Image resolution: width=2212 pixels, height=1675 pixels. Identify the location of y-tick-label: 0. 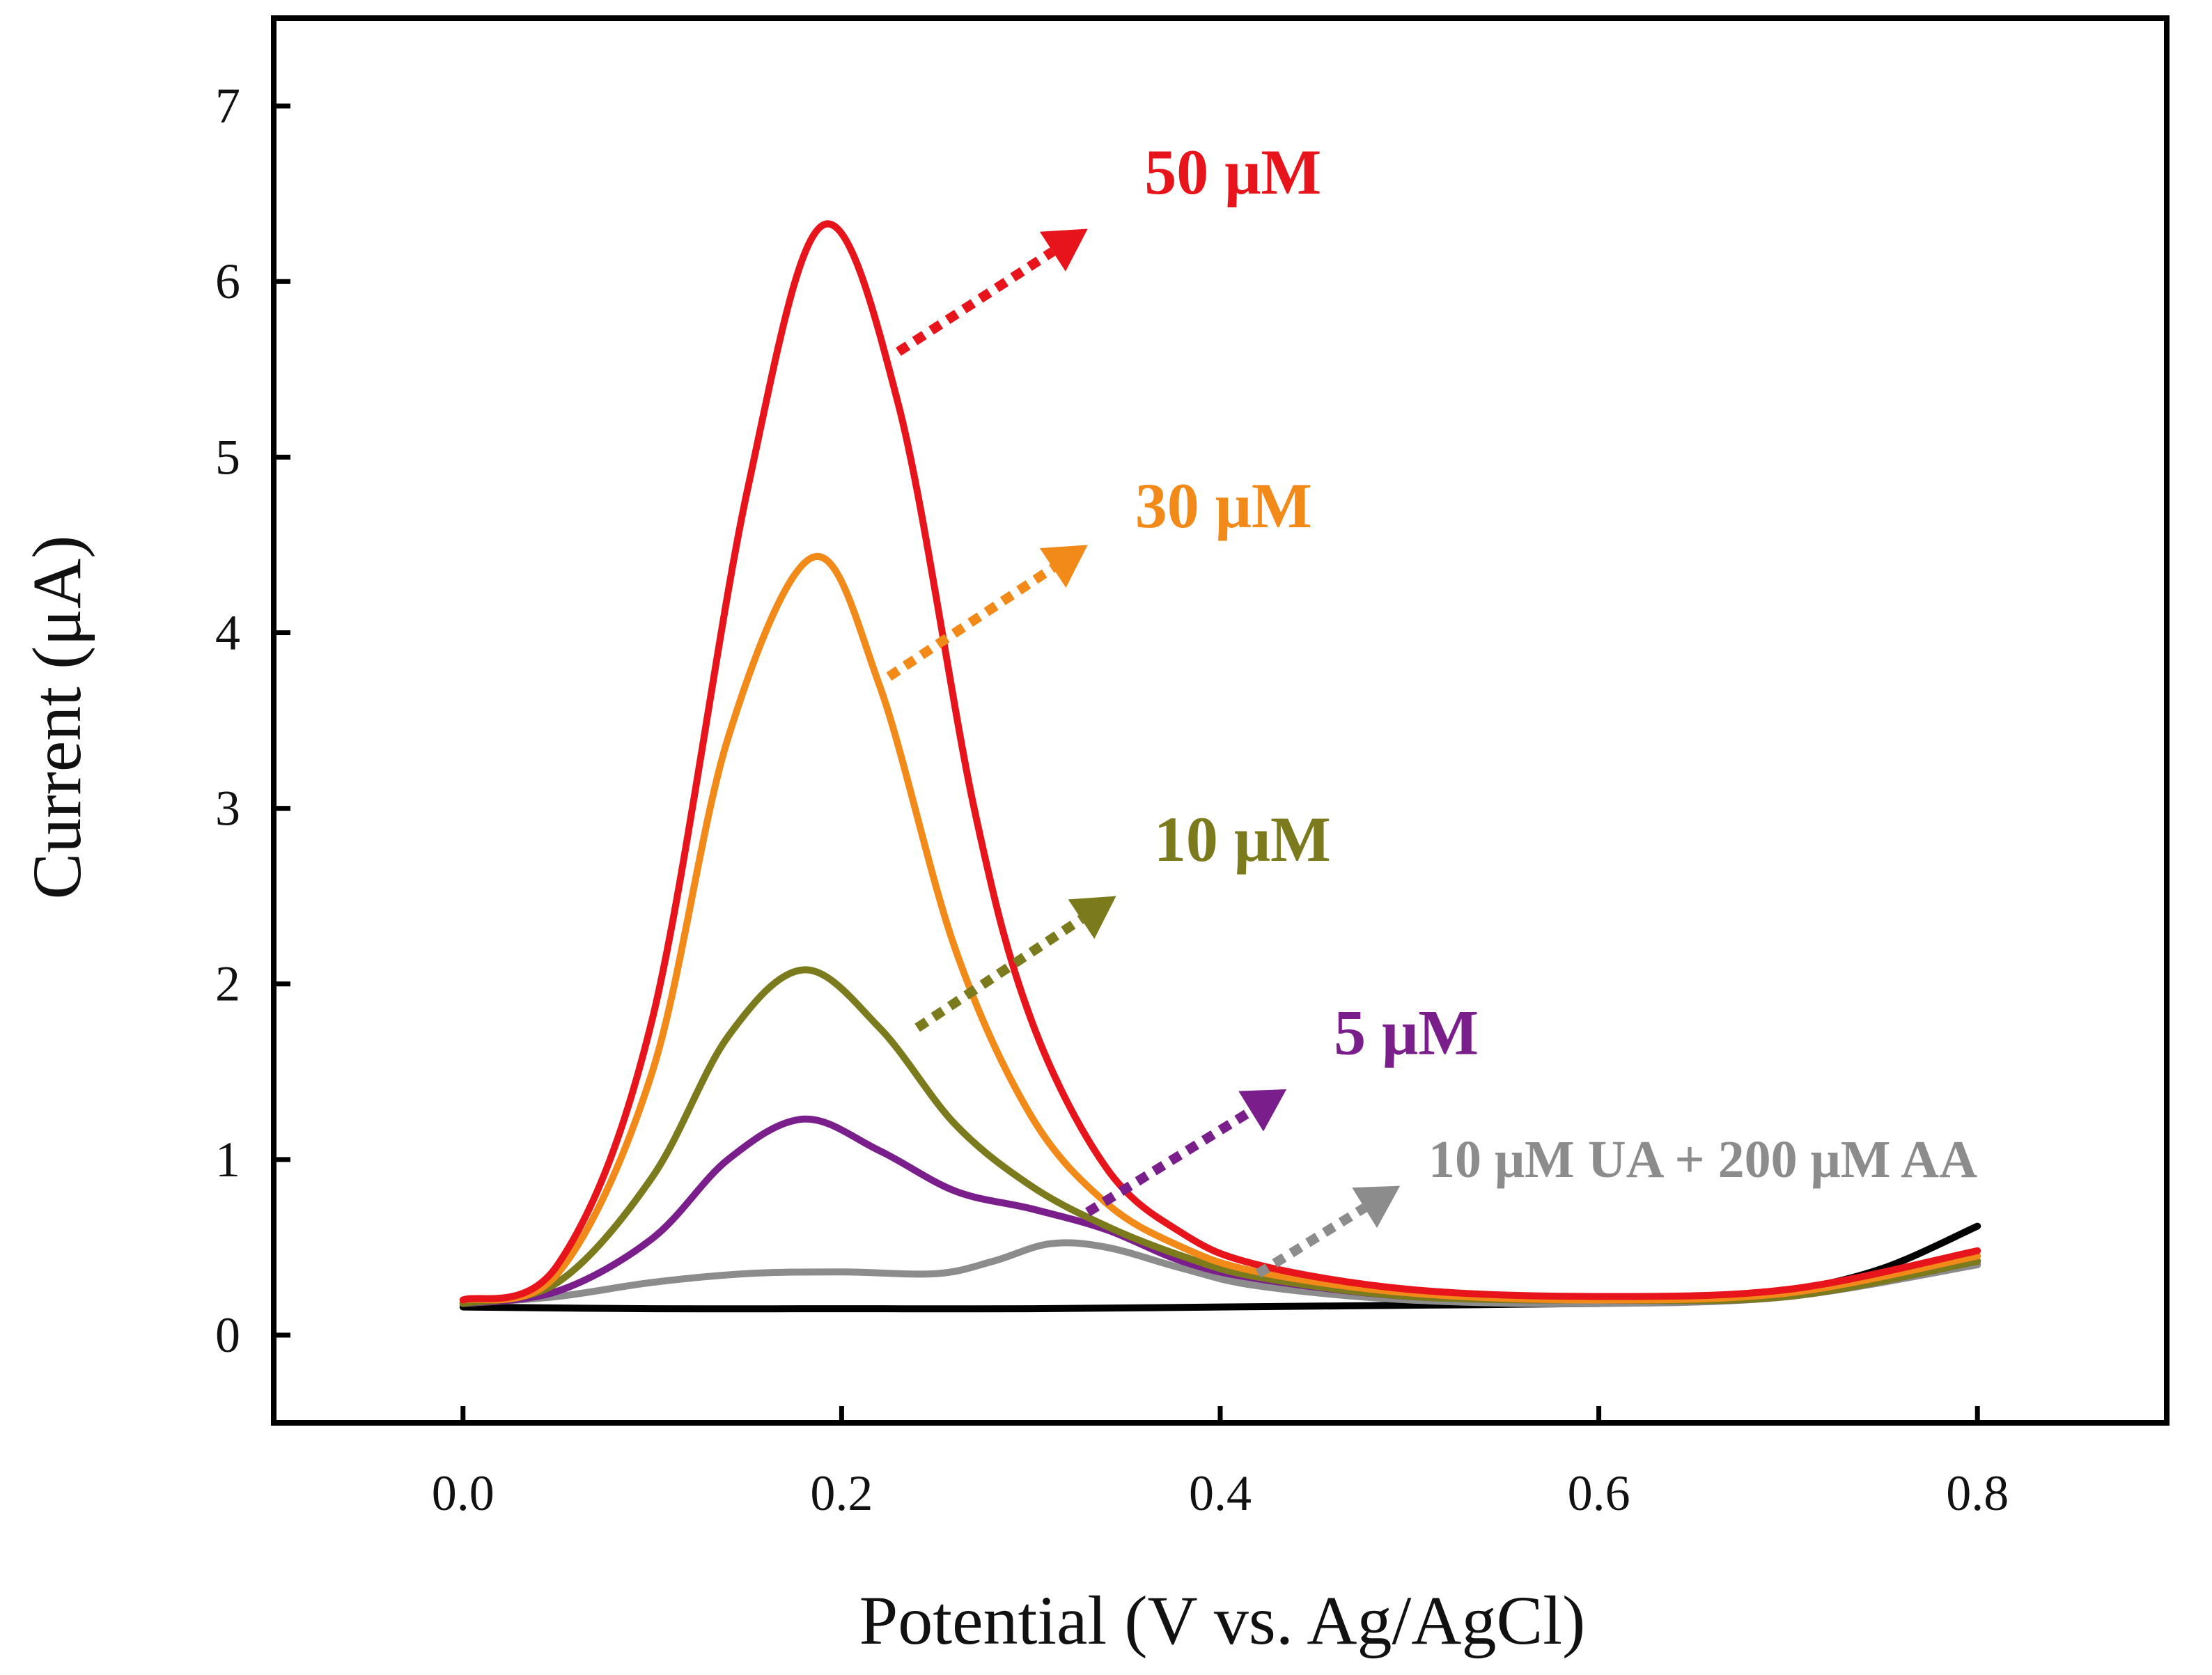
(228, 1335).